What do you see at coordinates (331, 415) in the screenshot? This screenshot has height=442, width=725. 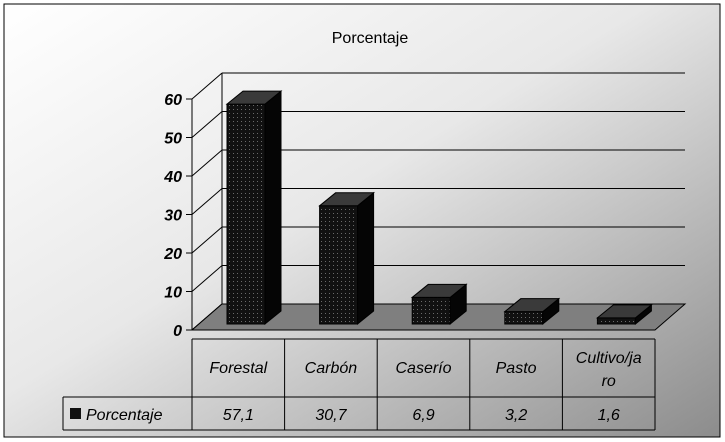 I see `value-label: 30,7` at bounding box center [331, 415].